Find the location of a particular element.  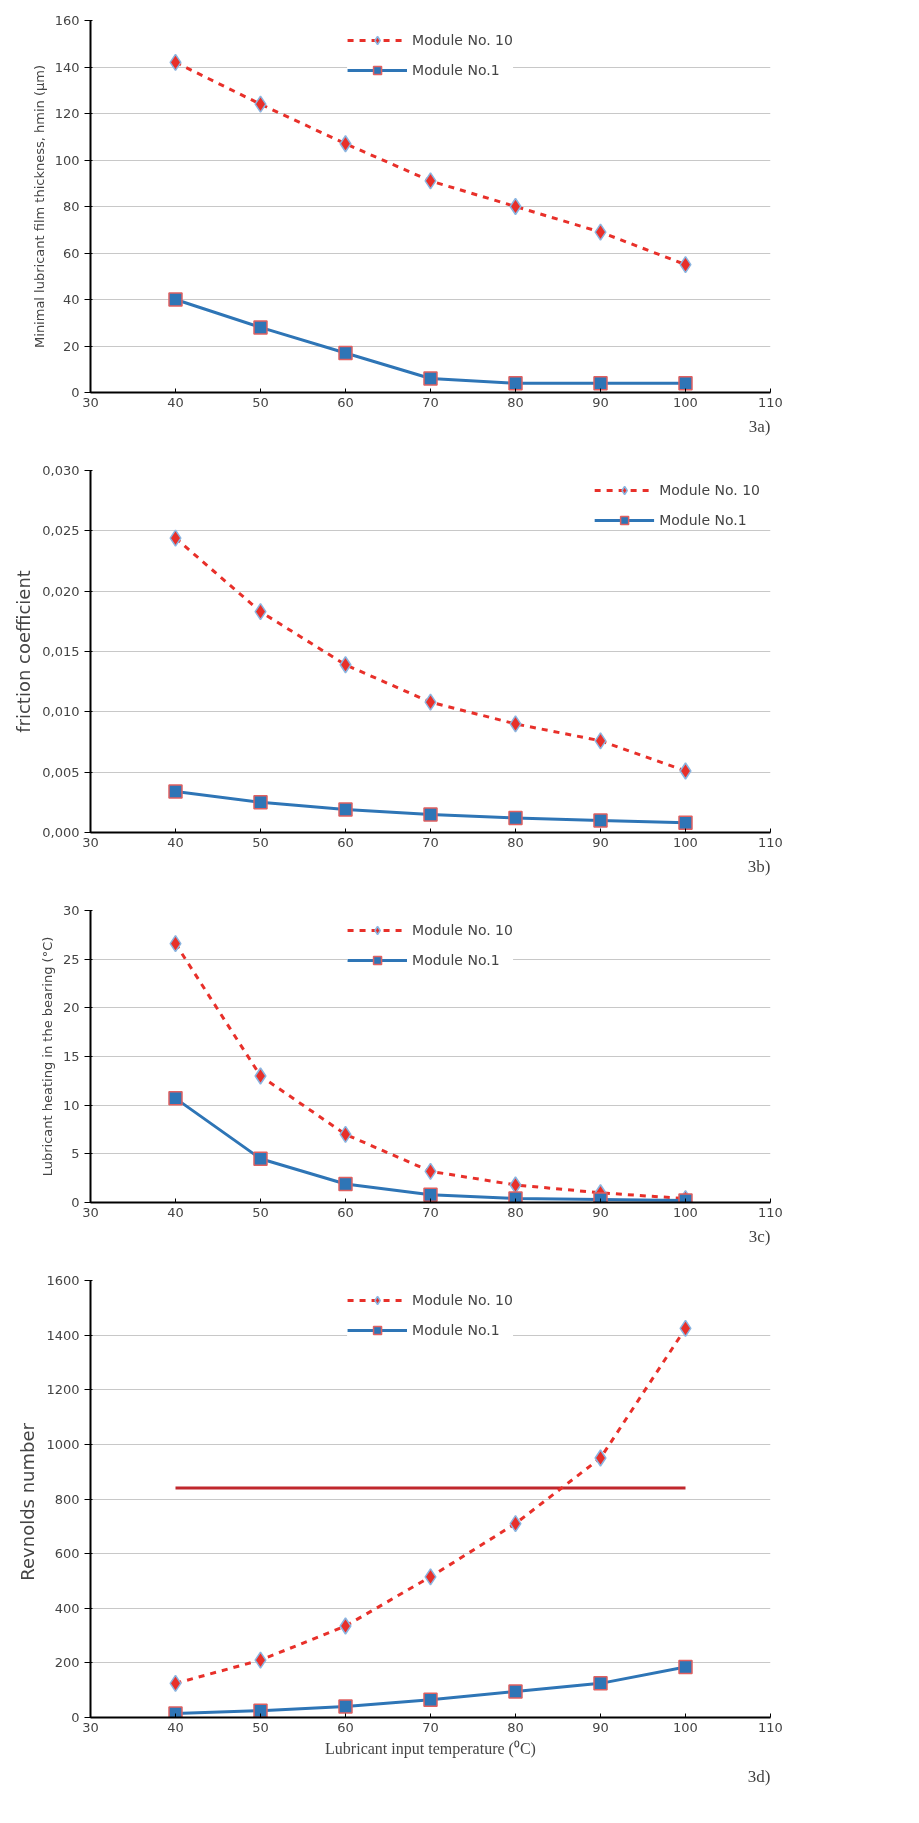

text: 3a) is located at coordinates (759, 426).